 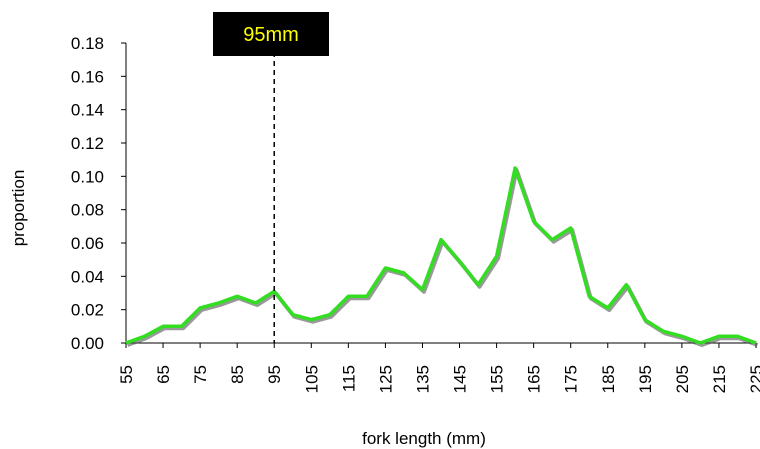 I want to click on x-tick-label: 135, so click(x=422, y=379).